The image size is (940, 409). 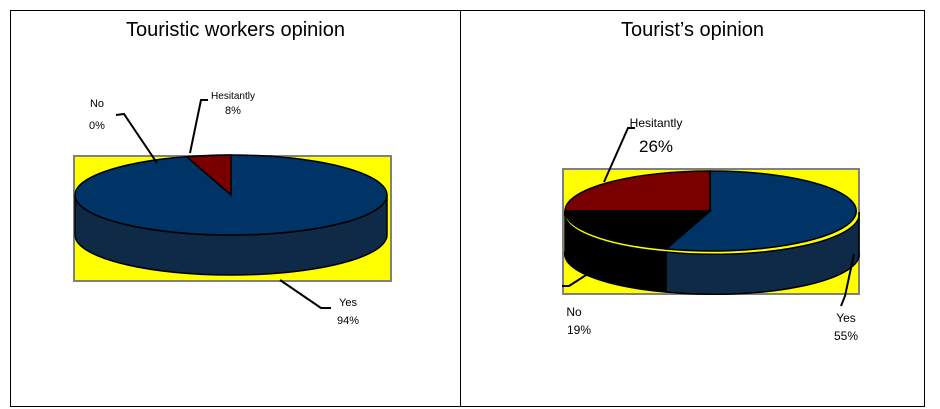 I want to click on slice-value-hesitantly: 26%, so click(x=656, y=146).